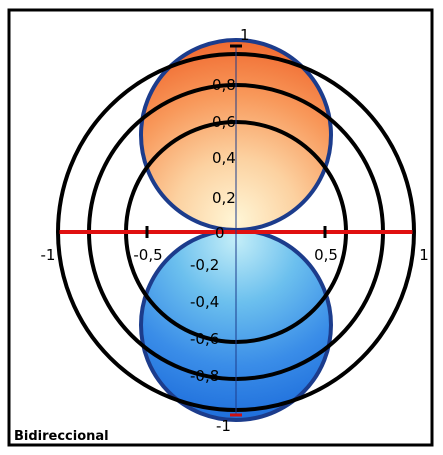 The image size is (443, 455). I want to click on radial-label: -0,4, so click(204, 302).